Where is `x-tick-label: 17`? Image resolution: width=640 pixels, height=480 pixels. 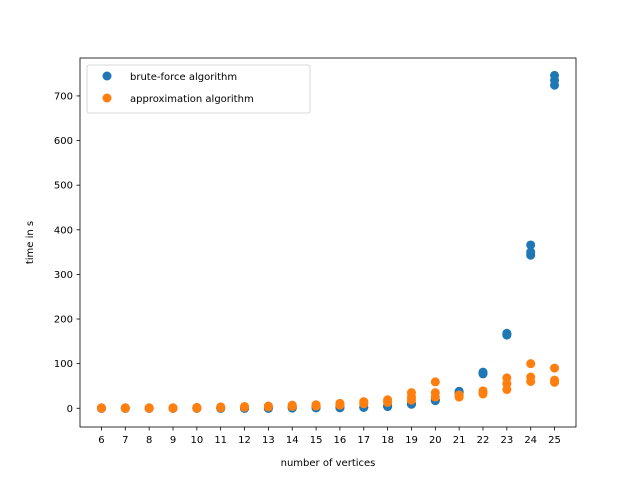 x-tick-label: 17 is located at coordinates (363, 440).